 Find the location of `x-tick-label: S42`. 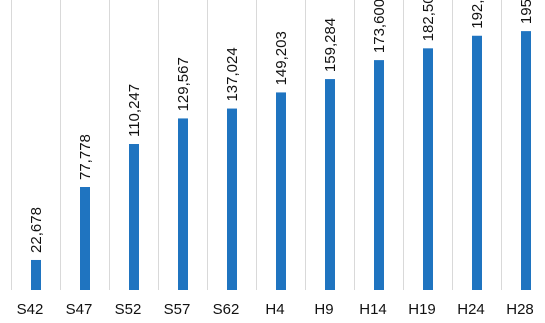

x-tick-label: S42 is located at coordinates (30, 309).